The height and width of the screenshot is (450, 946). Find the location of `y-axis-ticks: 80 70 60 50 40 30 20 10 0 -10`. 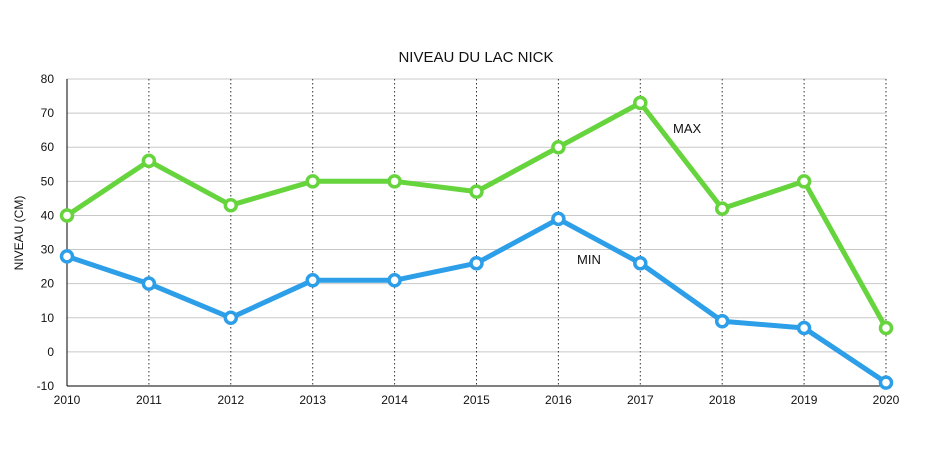

y-axis-ticks: 80 70 60 50 40 30 20 10 0 -10 is located at coordinates (46, 232).